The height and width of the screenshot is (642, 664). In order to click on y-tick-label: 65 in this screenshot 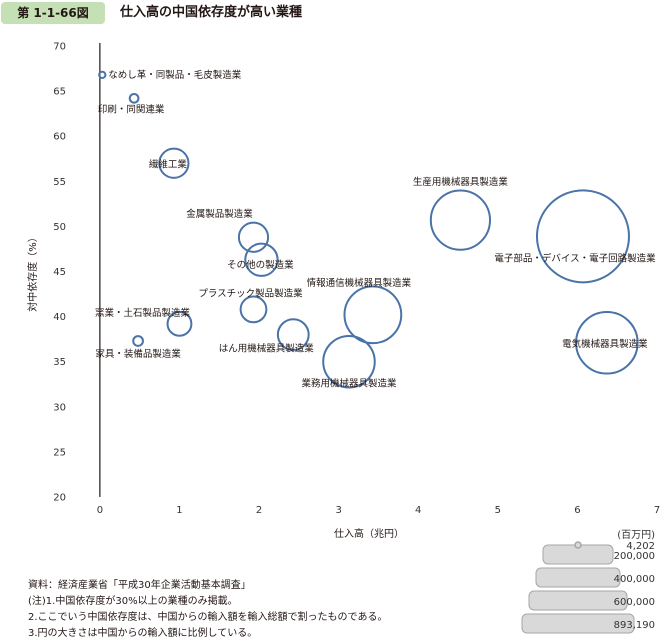, I will do `click(59, 92)`.